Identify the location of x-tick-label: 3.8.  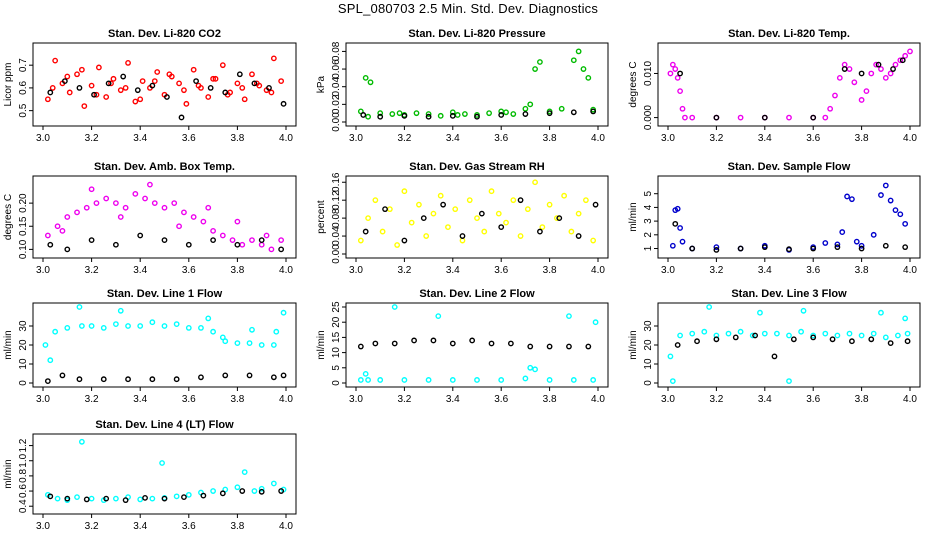
(237, 138).